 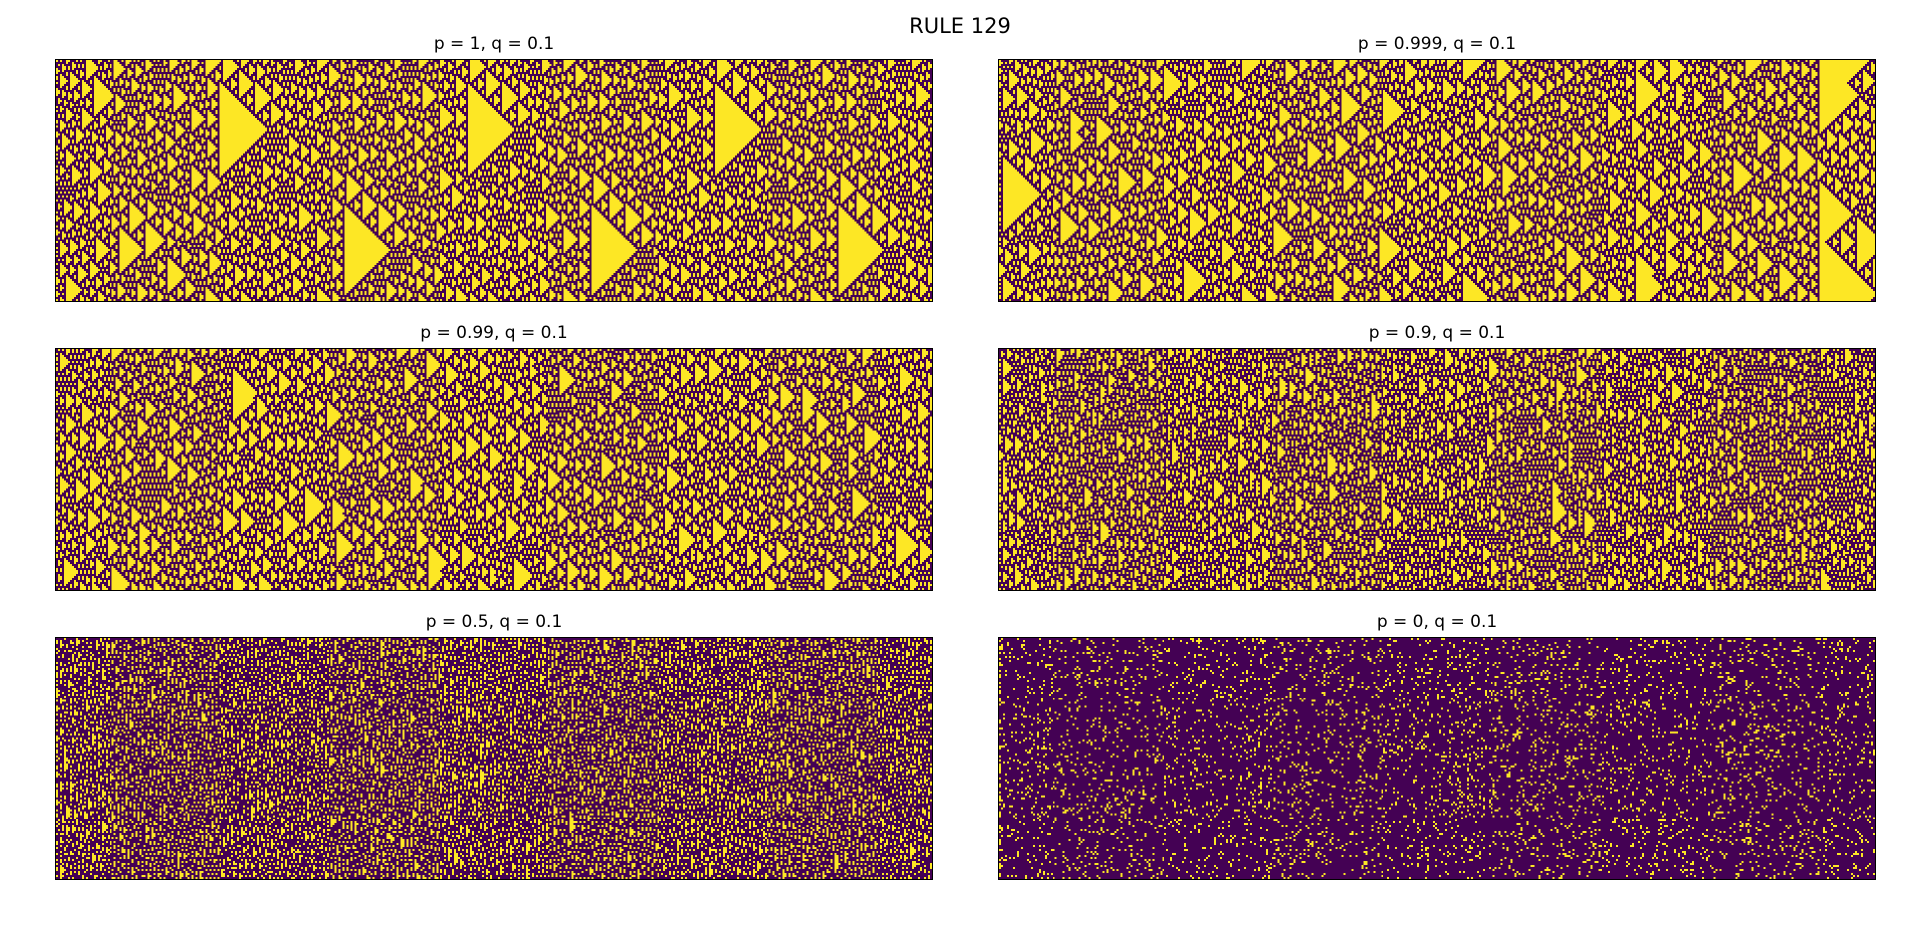 I want to click on panel-p-0999: p = 0.999, q = 0.1, so click(x=1437, y=168).